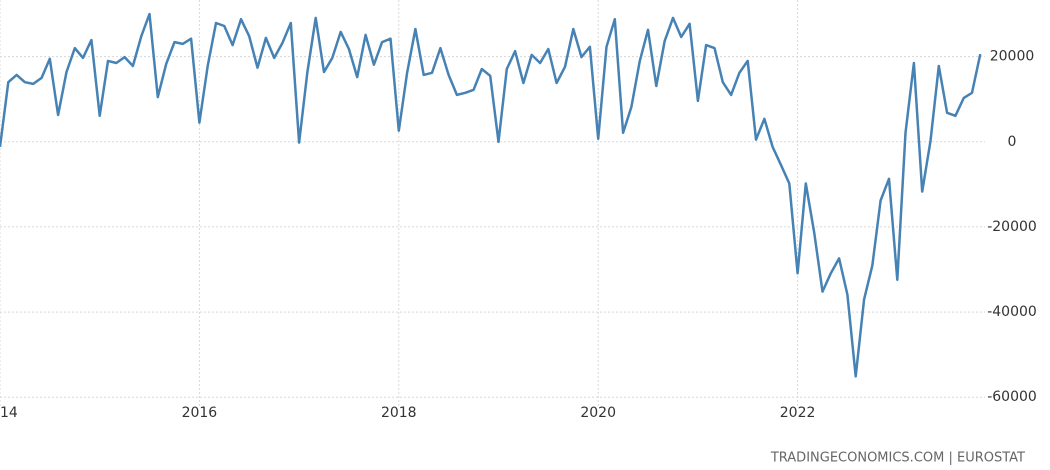 The height and width of the screenshot is (470, 1050). What do you see at coordinates (798, 413) in the screenshot?
I see `x-tick-label: 2022` at bounding box center [798, 413].